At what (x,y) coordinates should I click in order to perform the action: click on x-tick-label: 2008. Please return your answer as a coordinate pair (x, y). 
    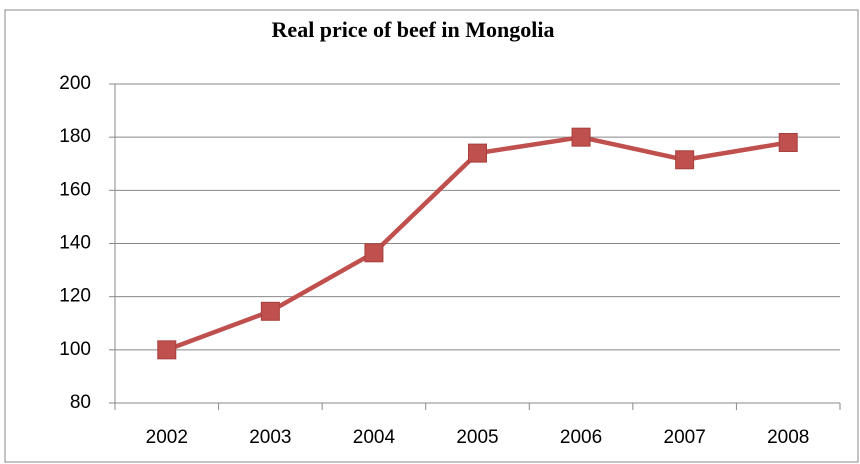
    Looking at the image, I should click on (788, 437).